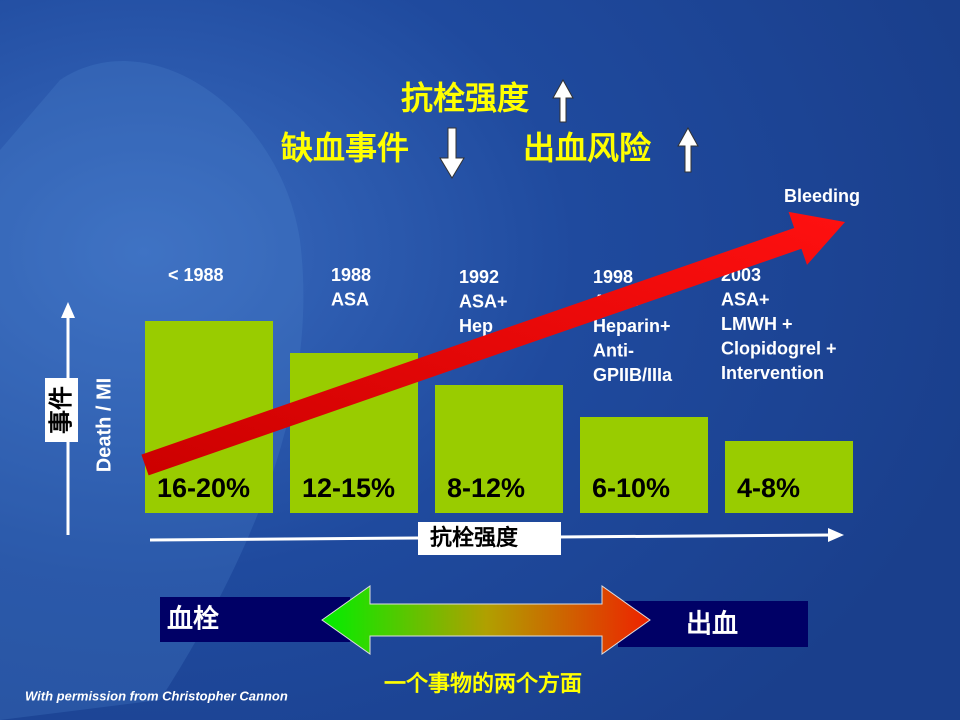  What do you see at coordinates (632, 326) in the screenshot?
I see `bar-era: Heparin+` at bounding box center [632, 326].